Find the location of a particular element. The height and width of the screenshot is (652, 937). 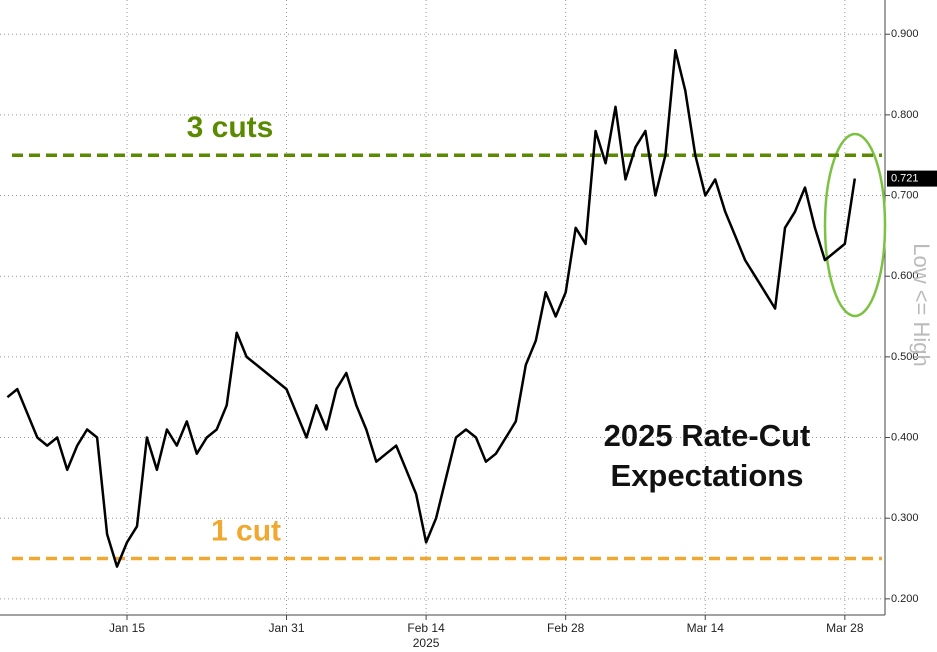

y-tick-label: 0.400 is located at coordinates (905, 437).